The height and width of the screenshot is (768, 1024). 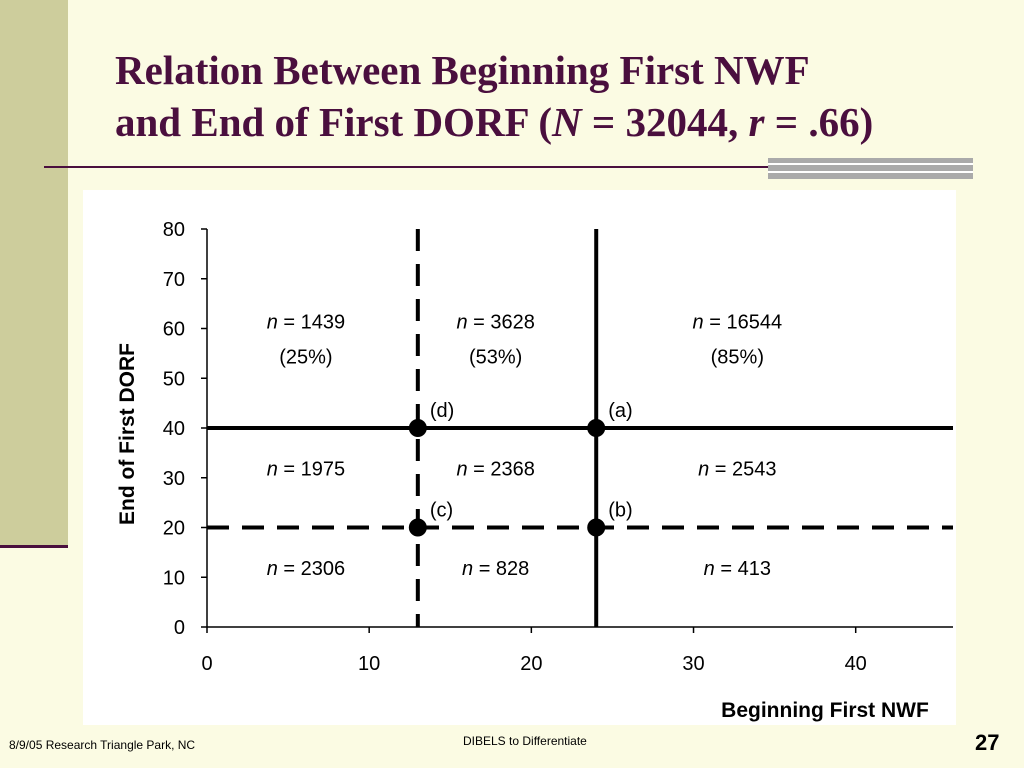 I want to click on y-tick-label: 60, so click(x=174, y=330).